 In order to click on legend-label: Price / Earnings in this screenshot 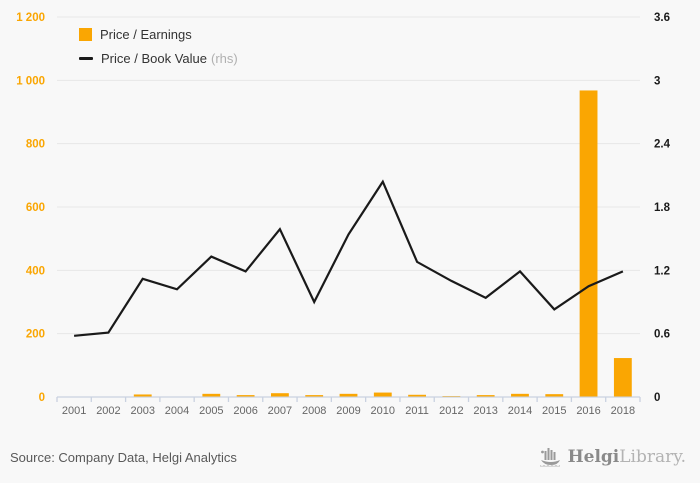, I will do `click(146, 34)`.